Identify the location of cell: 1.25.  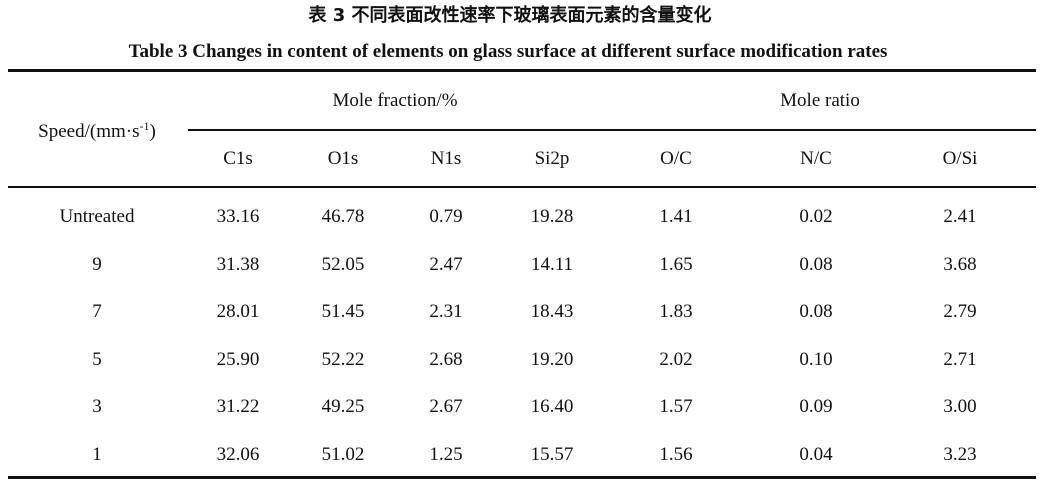
(446, 454).